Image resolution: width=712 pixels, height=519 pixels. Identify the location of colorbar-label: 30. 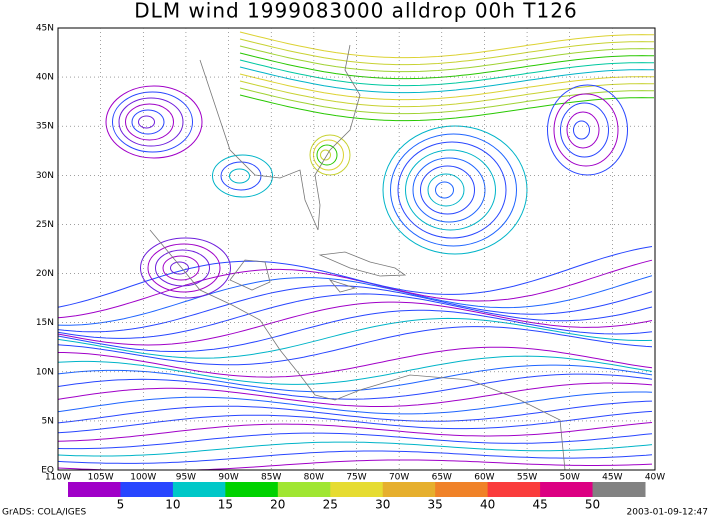
(382, 505).